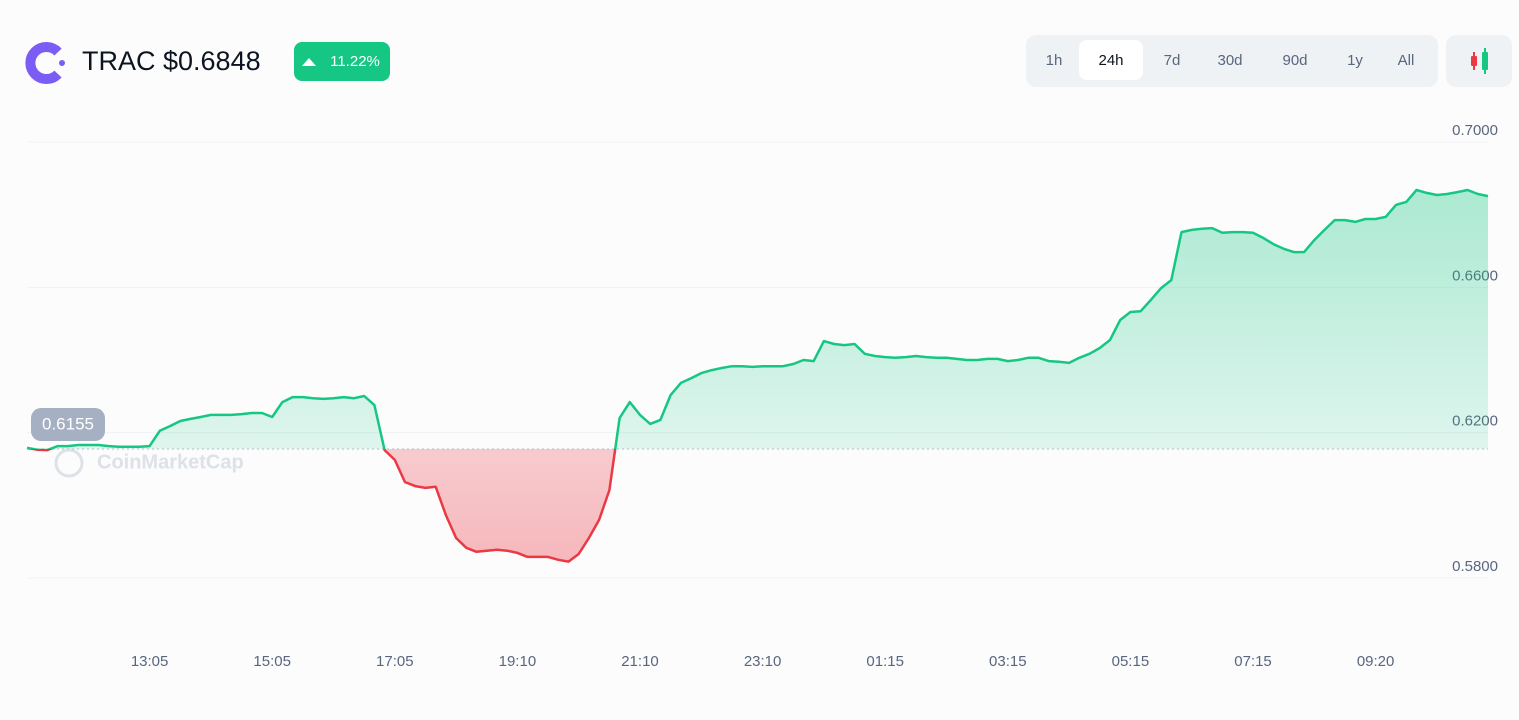 This screenshot has height=720, width=1519. I want to click on range-button: 1h, so click(1054, 60).